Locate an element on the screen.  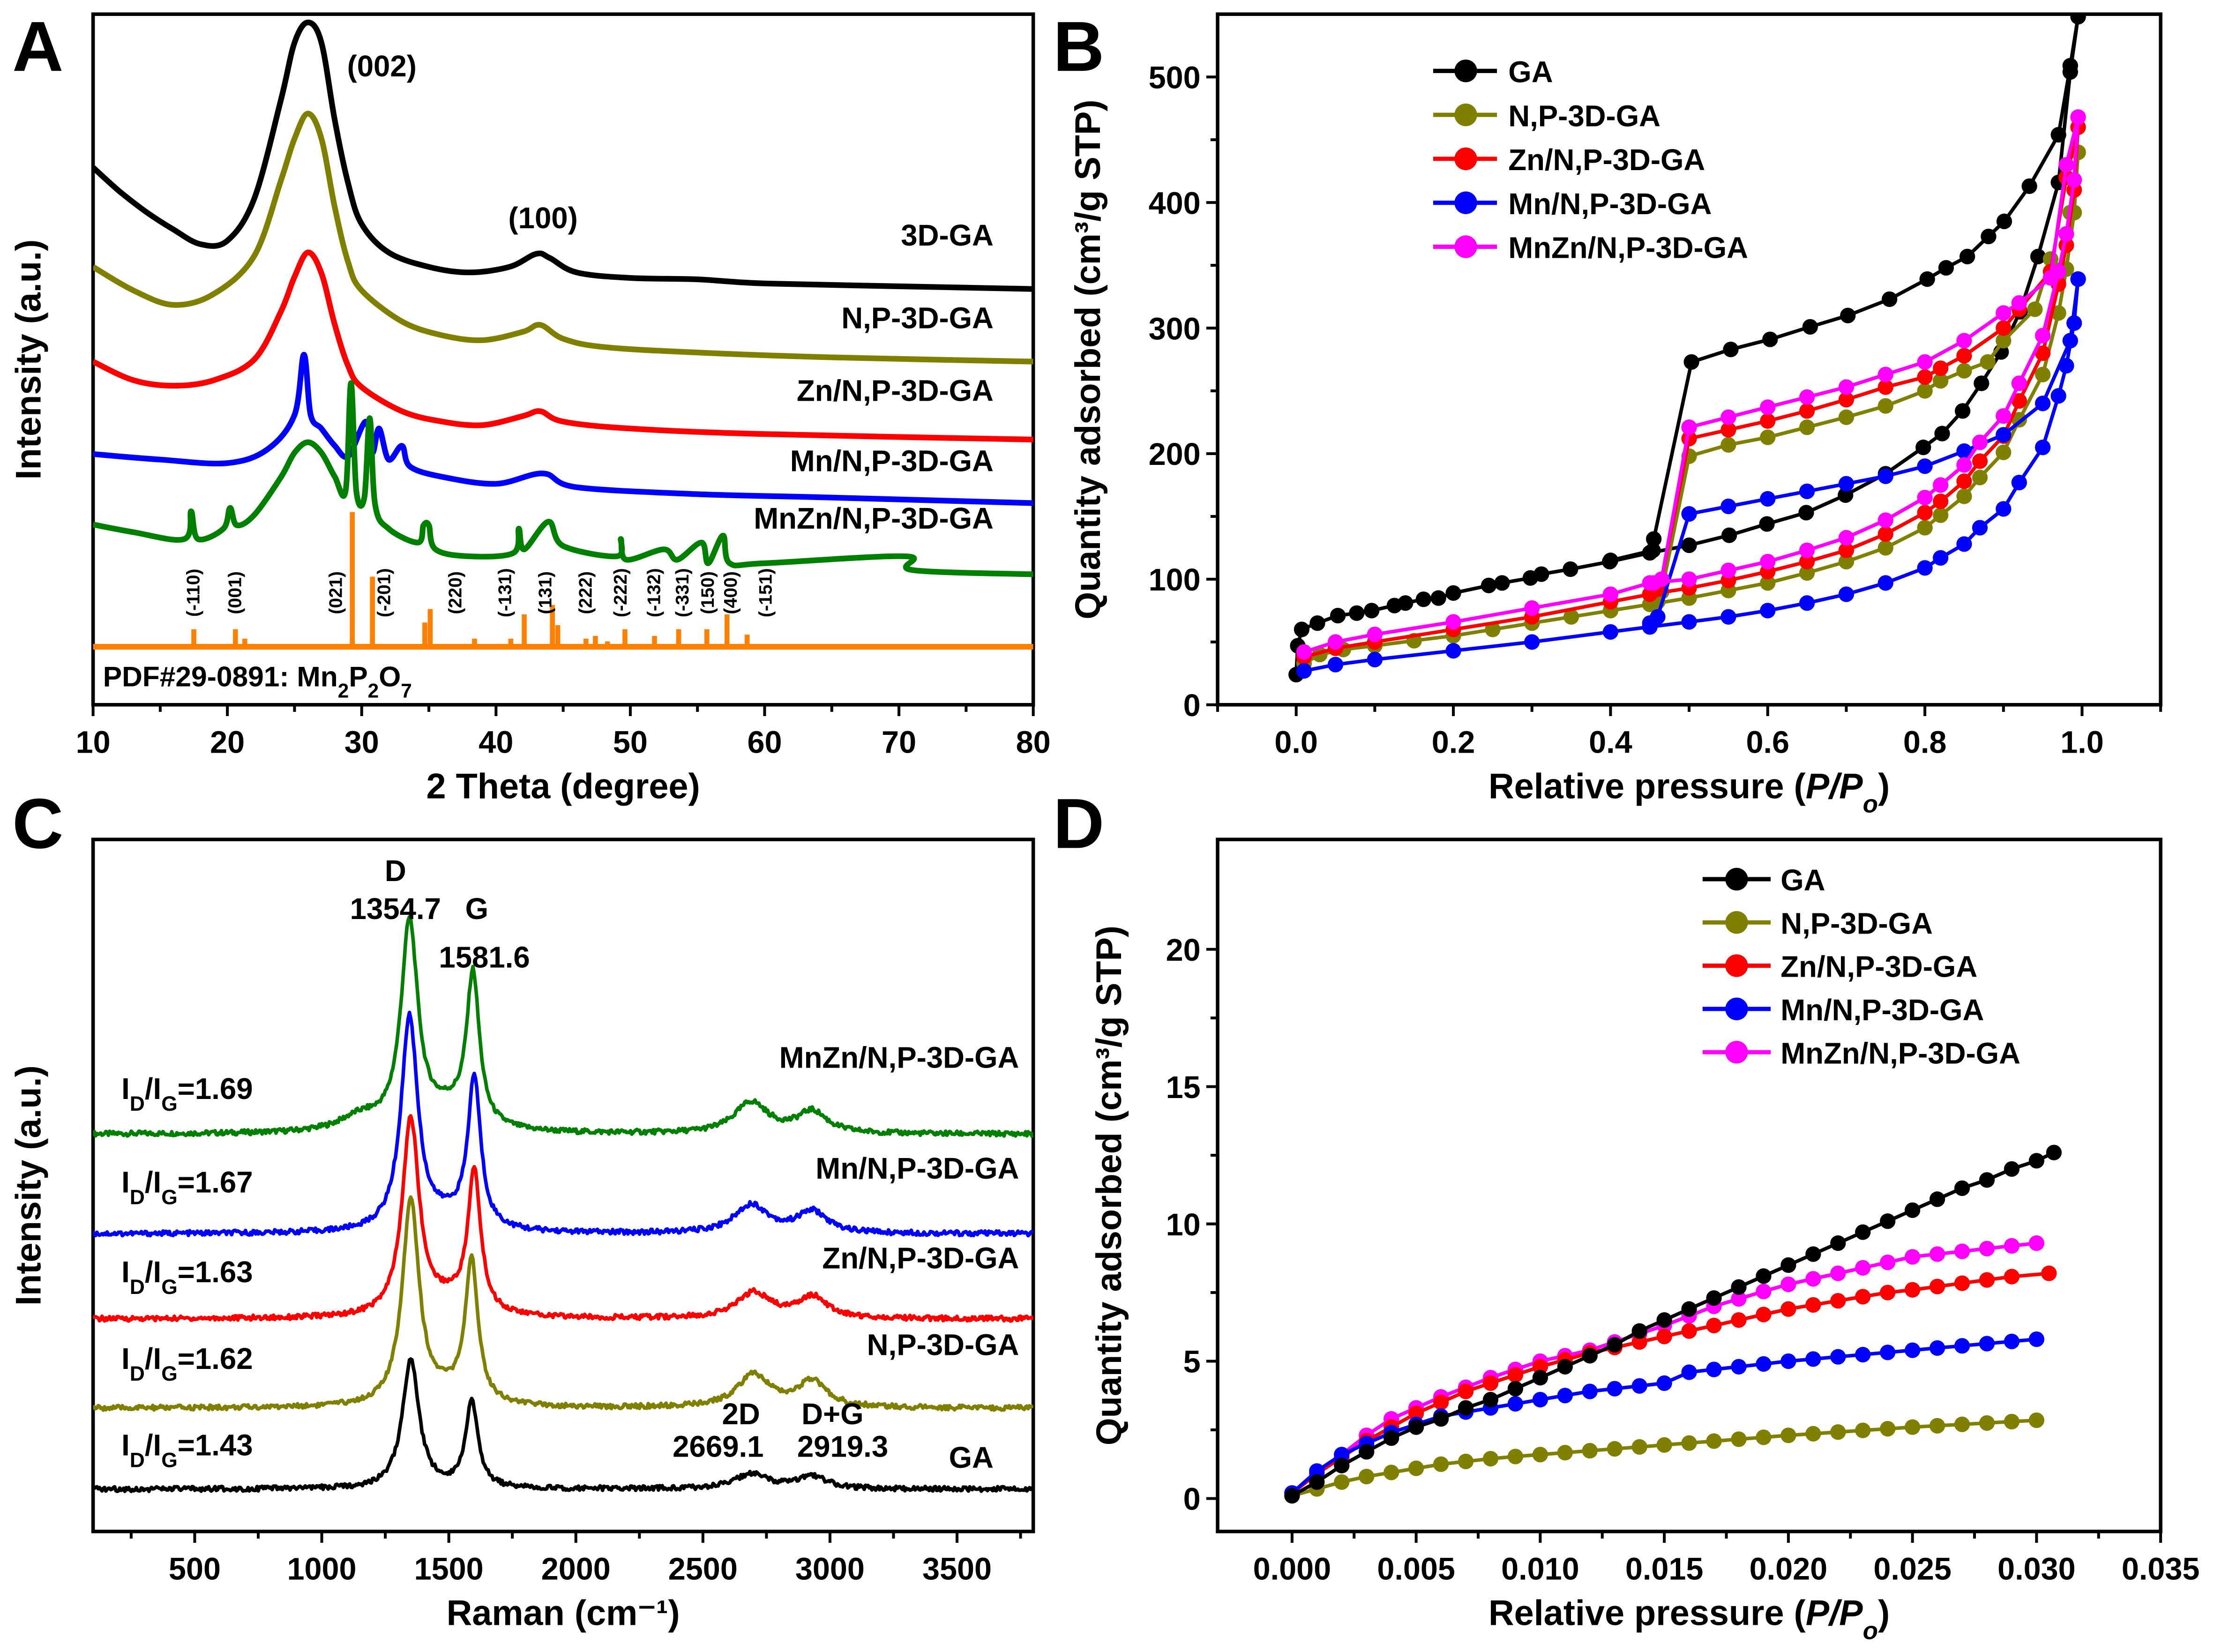
plot-area is located at coordinates (1673, 1324).